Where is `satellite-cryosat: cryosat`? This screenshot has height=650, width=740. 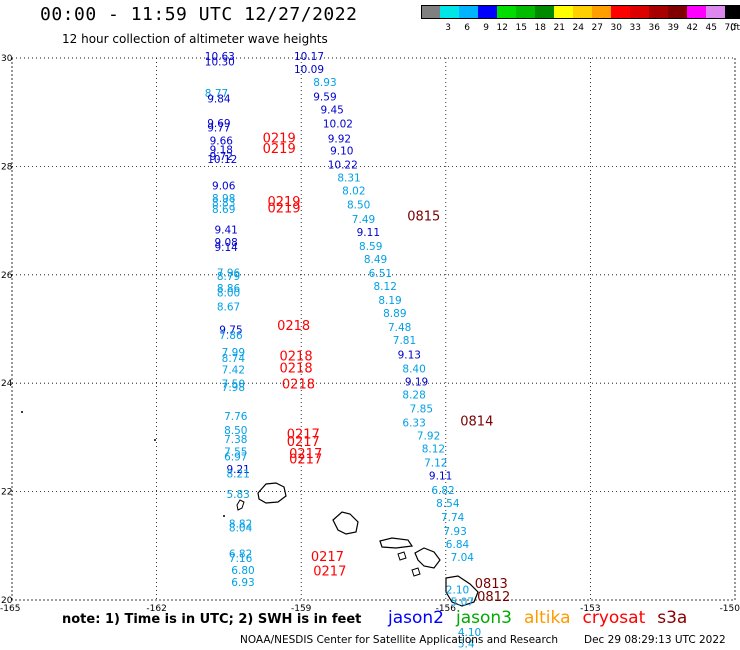 satellite-cryosat: cryosat is located at coordinates (614, 618).